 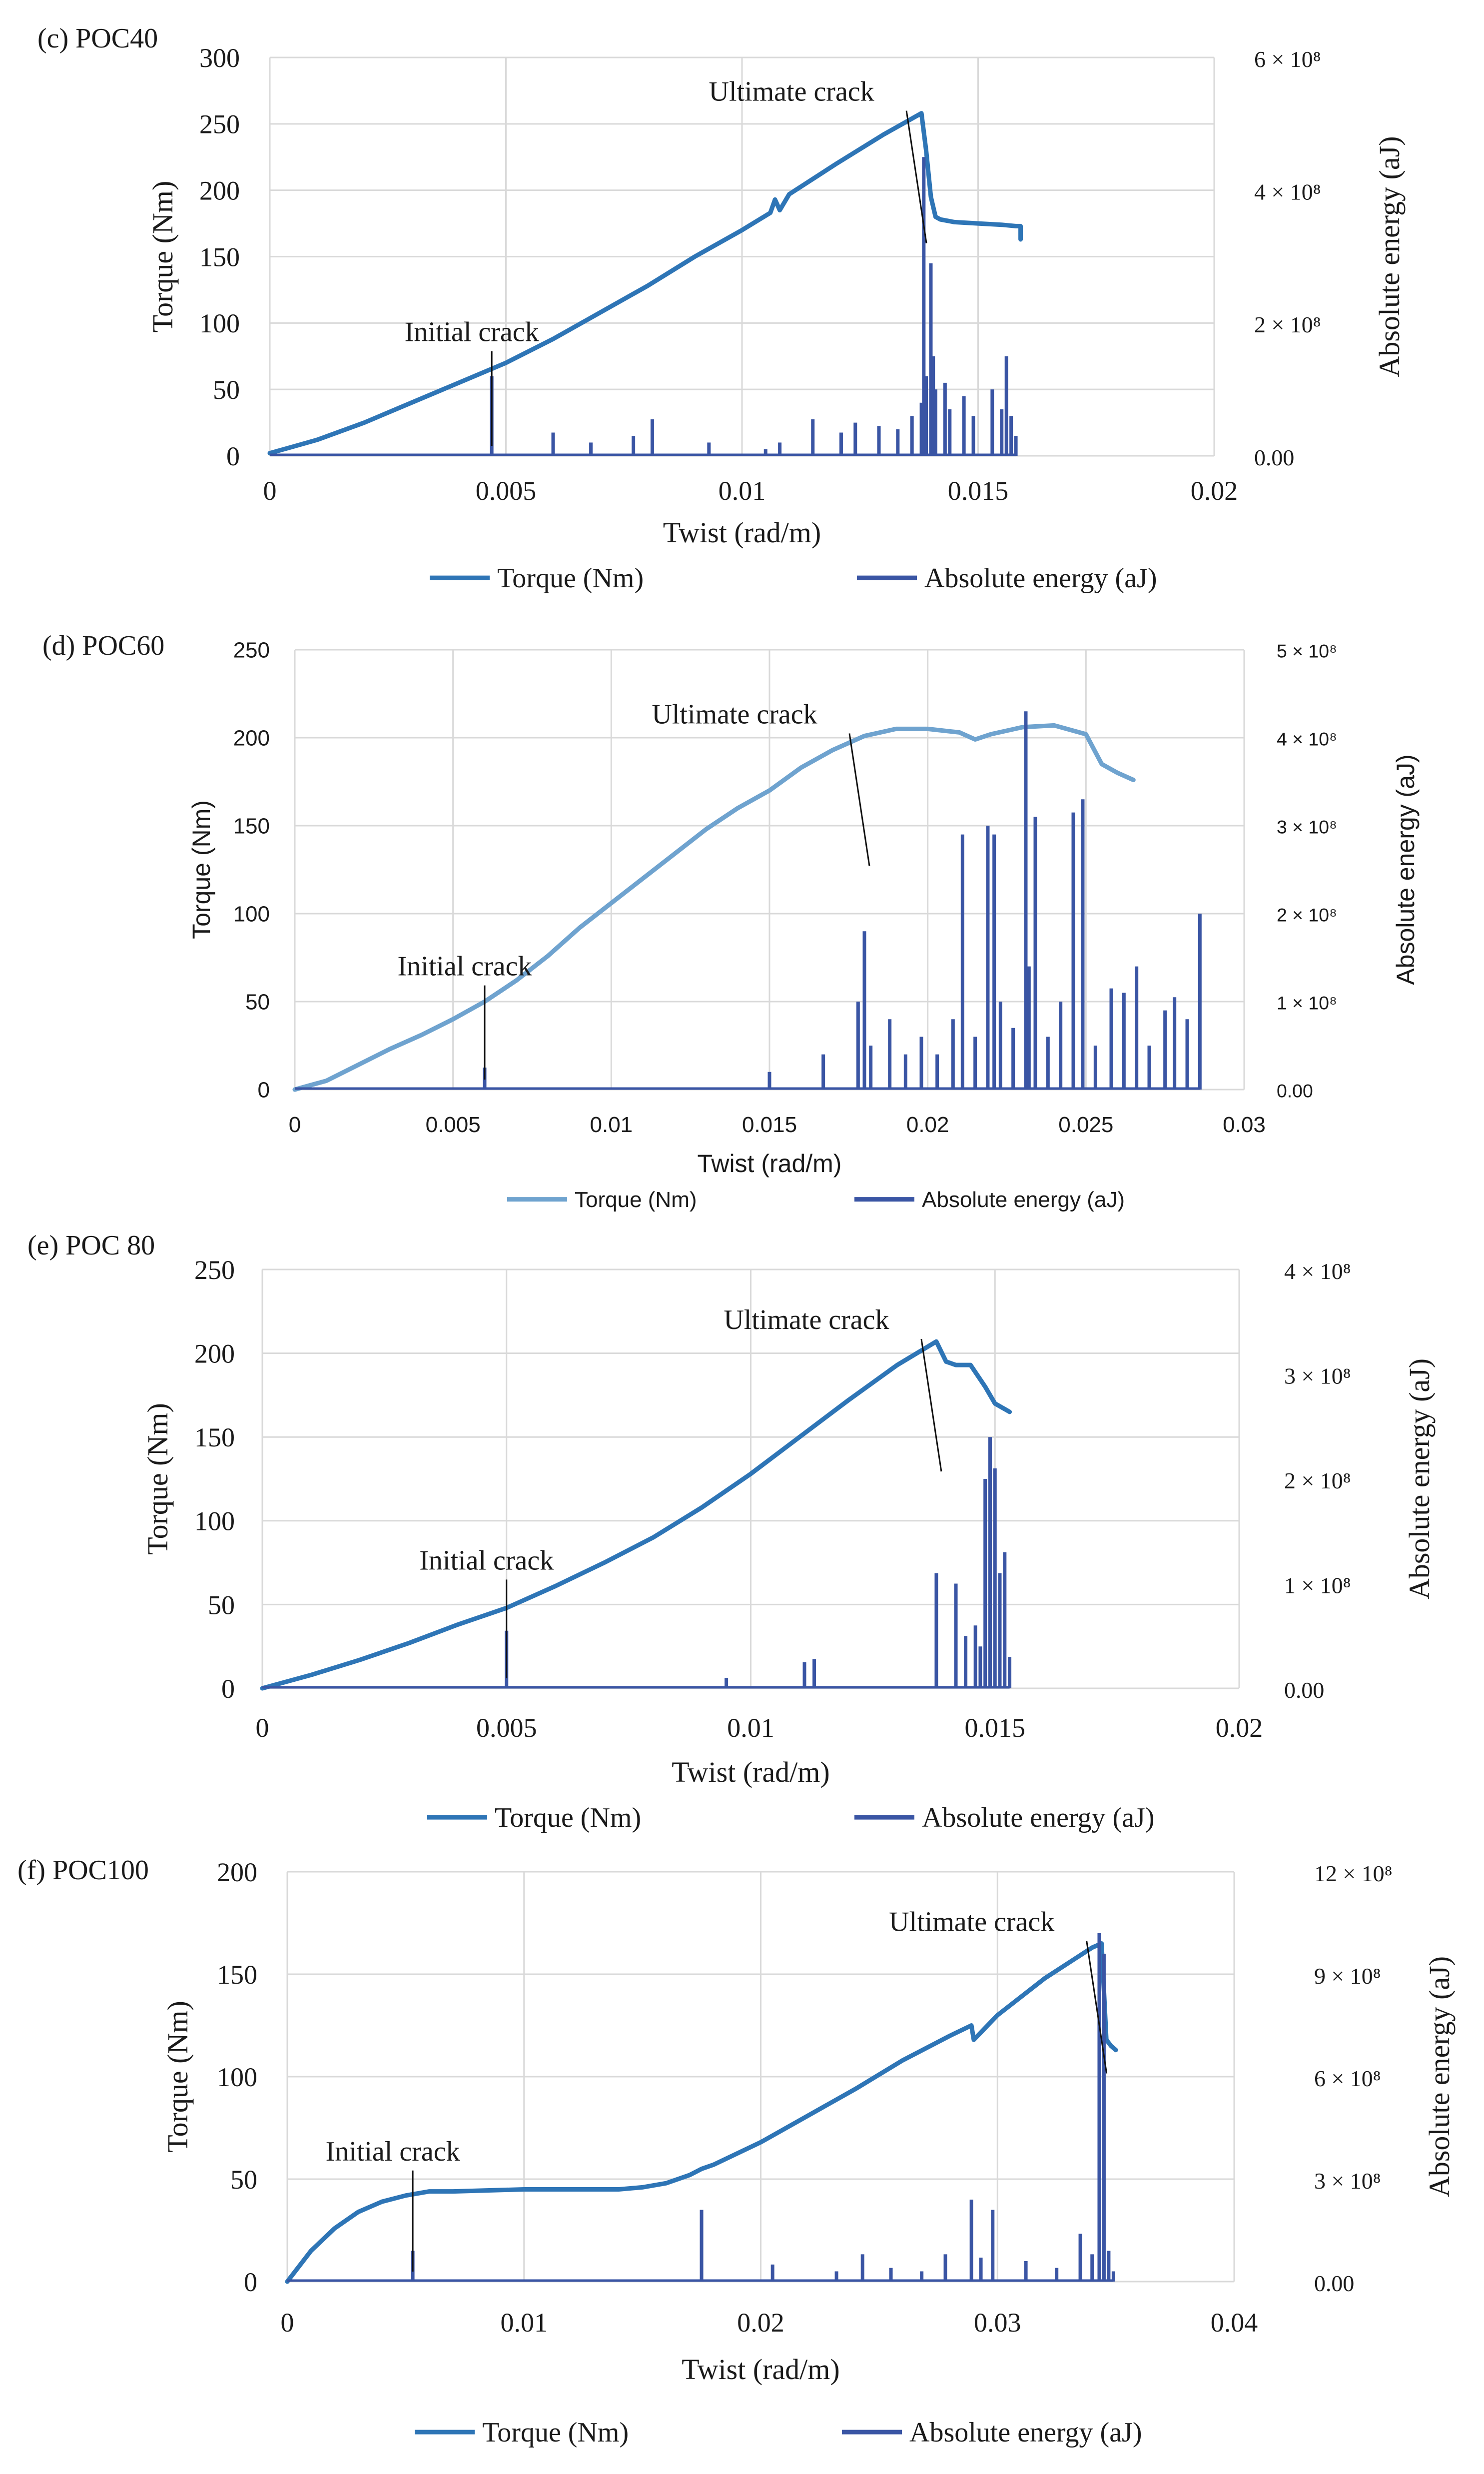 I want to click on panel-label: (d) POC60, so click(x=103, y=645).